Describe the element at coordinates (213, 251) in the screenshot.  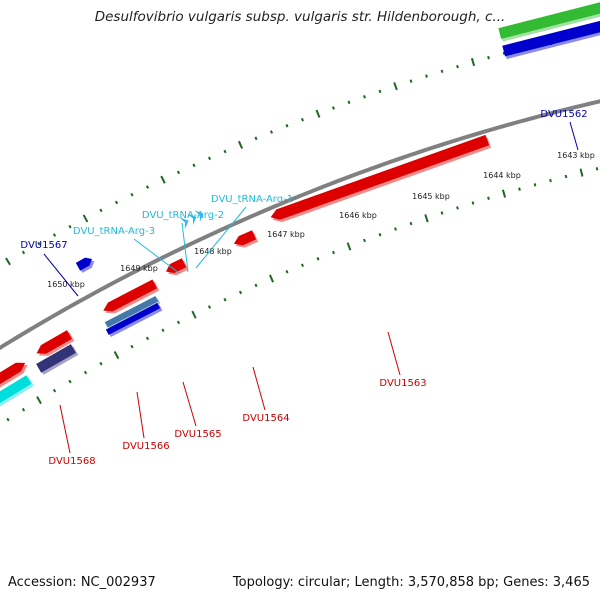
I see `kbp-label-1648: 1648 kbp` at that location.